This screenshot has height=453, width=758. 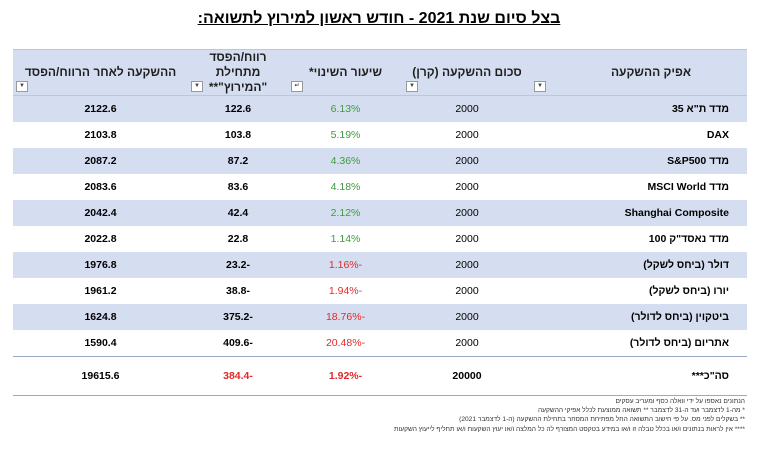 What do you see at coordinates (238, 317) in the screenshot?
I see `row-profit-loss: -375.2` at bounding box center [238, 317].